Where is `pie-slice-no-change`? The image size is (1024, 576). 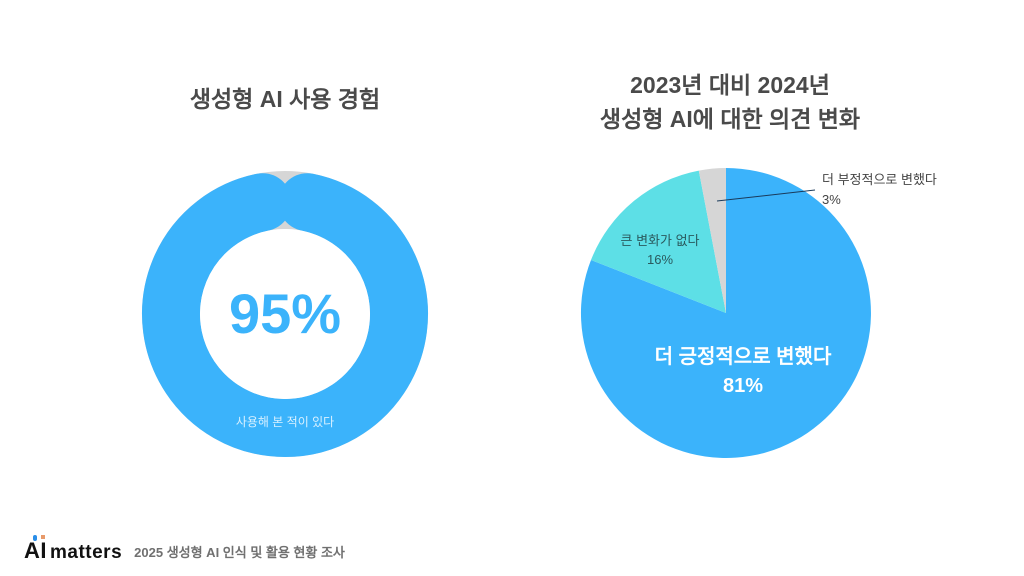
pie-slice-no-change is located at coordinates (658, 241).